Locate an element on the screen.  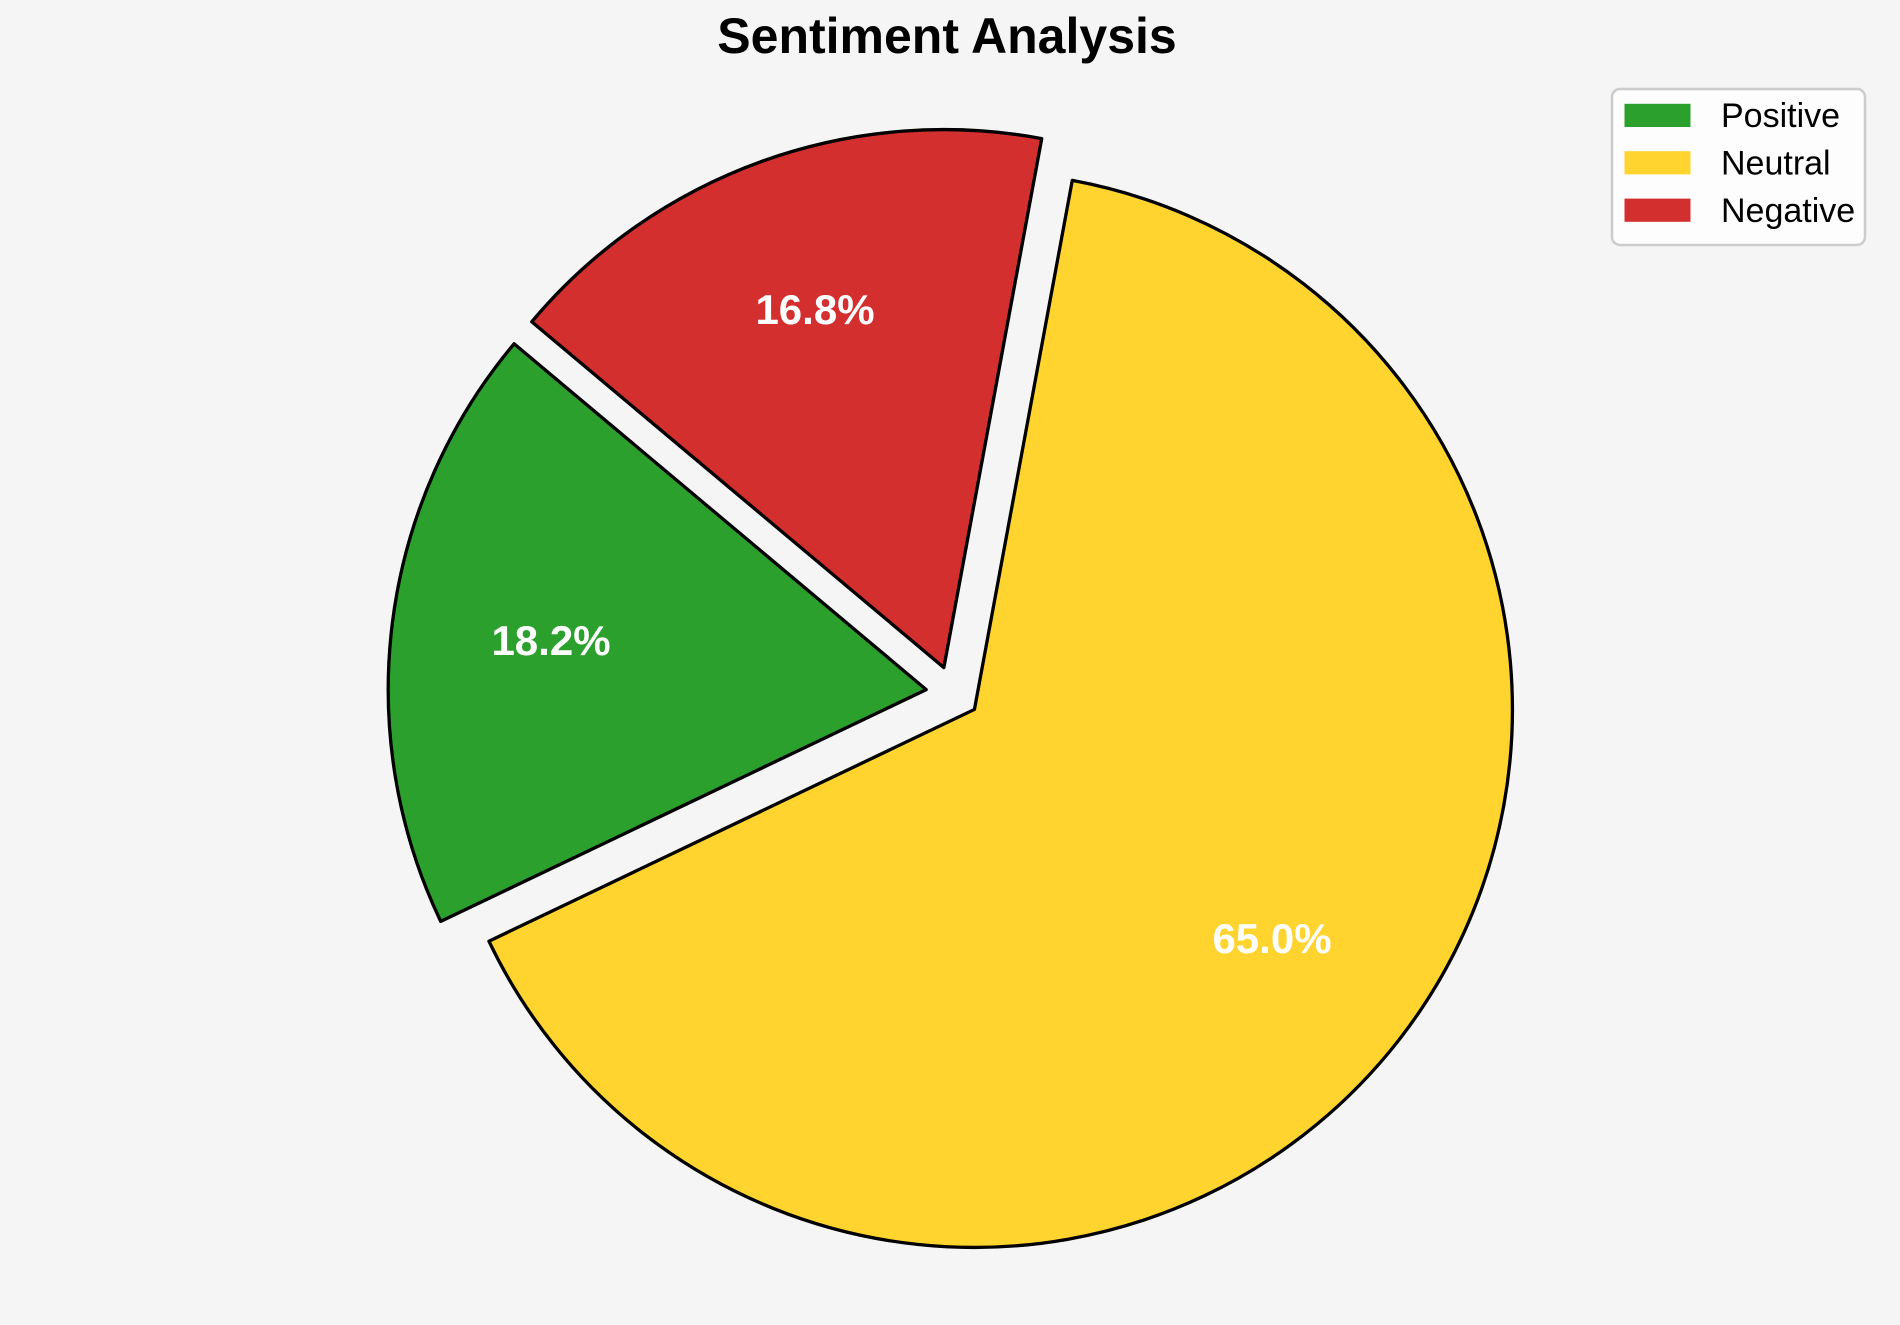
svg-text: 18.2% is located at coordinates (550, 640).